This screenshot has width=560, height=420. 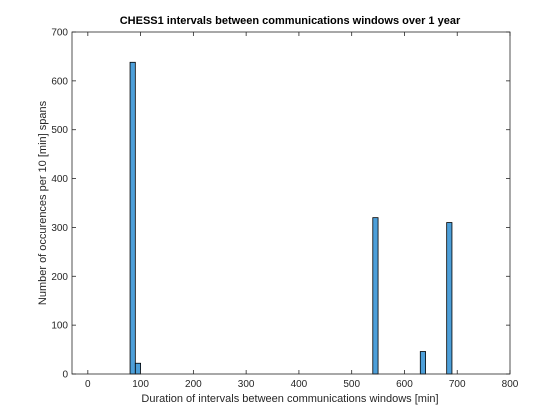 I want to click on y-tick-label: 200, so click(x=59, y=277).